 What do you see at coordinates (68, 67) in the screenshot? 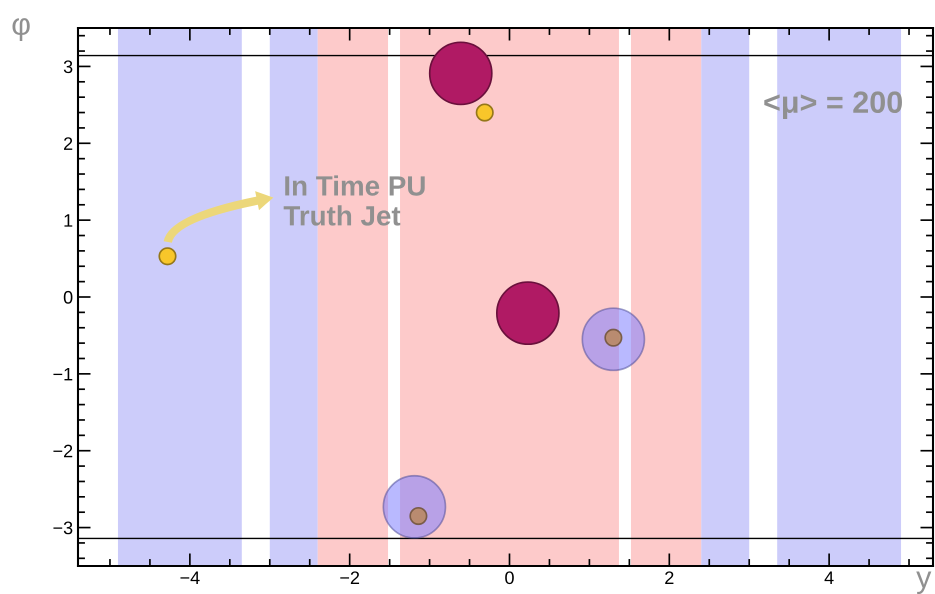
I see `y-tick-label: 3` at bounding box center [68, 67].